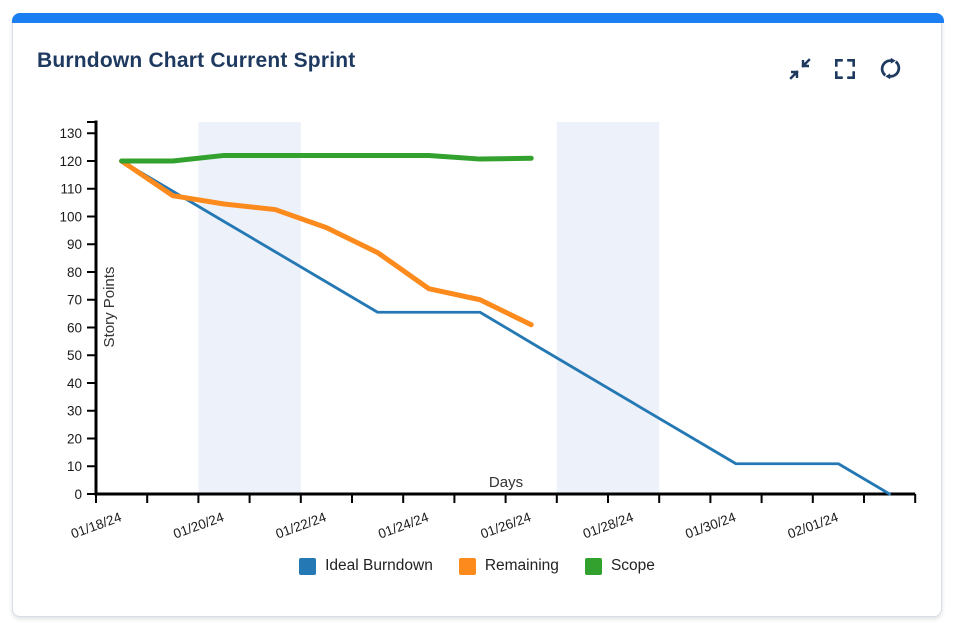 The image size is (954, 630). I want to click on legend-item-remaining: Remaining, so click(508, 566).